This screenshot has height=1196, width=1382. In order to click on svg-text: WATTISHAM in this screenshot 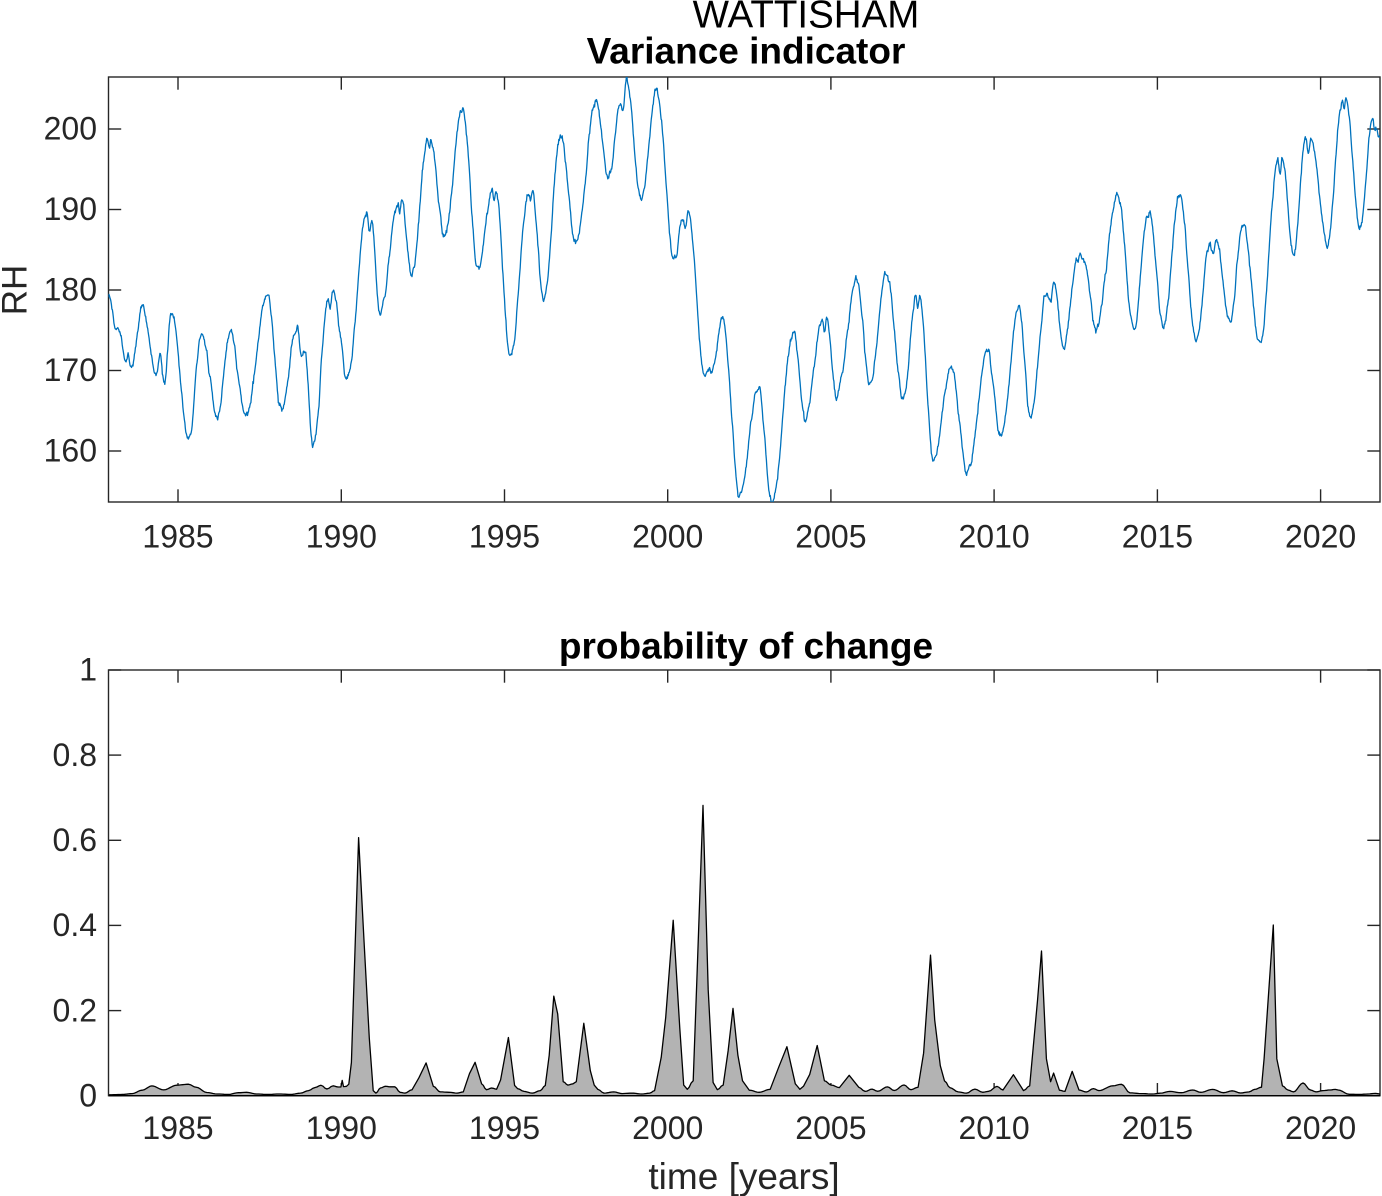, I will do `click(806, 18)`.